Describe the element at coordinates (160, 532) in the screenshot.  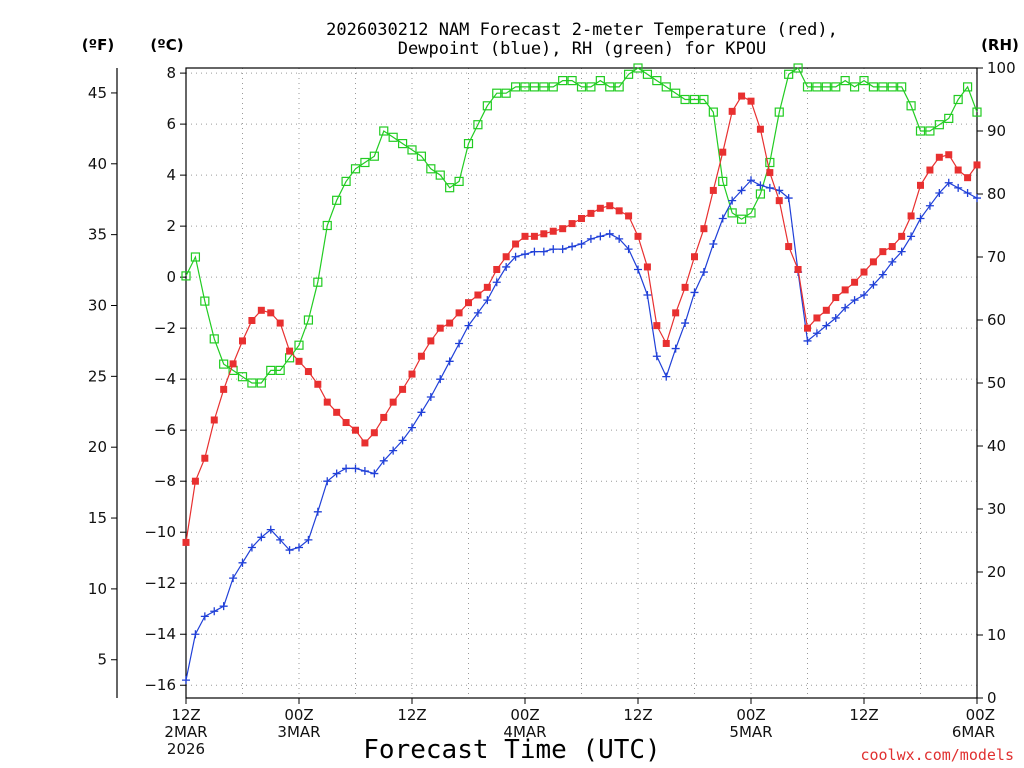
I see `celsius-tick-label: −10` at that location.